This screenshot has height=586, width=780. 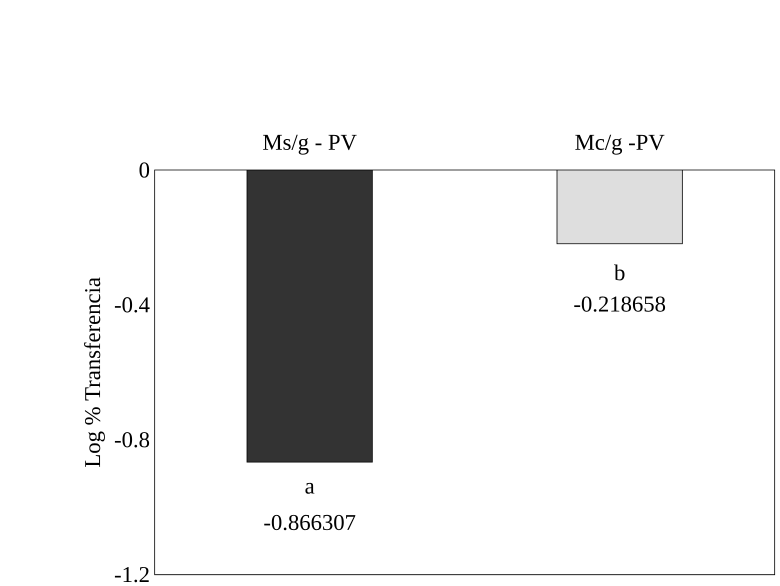 I want to click on y-tick-label: -1.2, so click(x=131, y=574).